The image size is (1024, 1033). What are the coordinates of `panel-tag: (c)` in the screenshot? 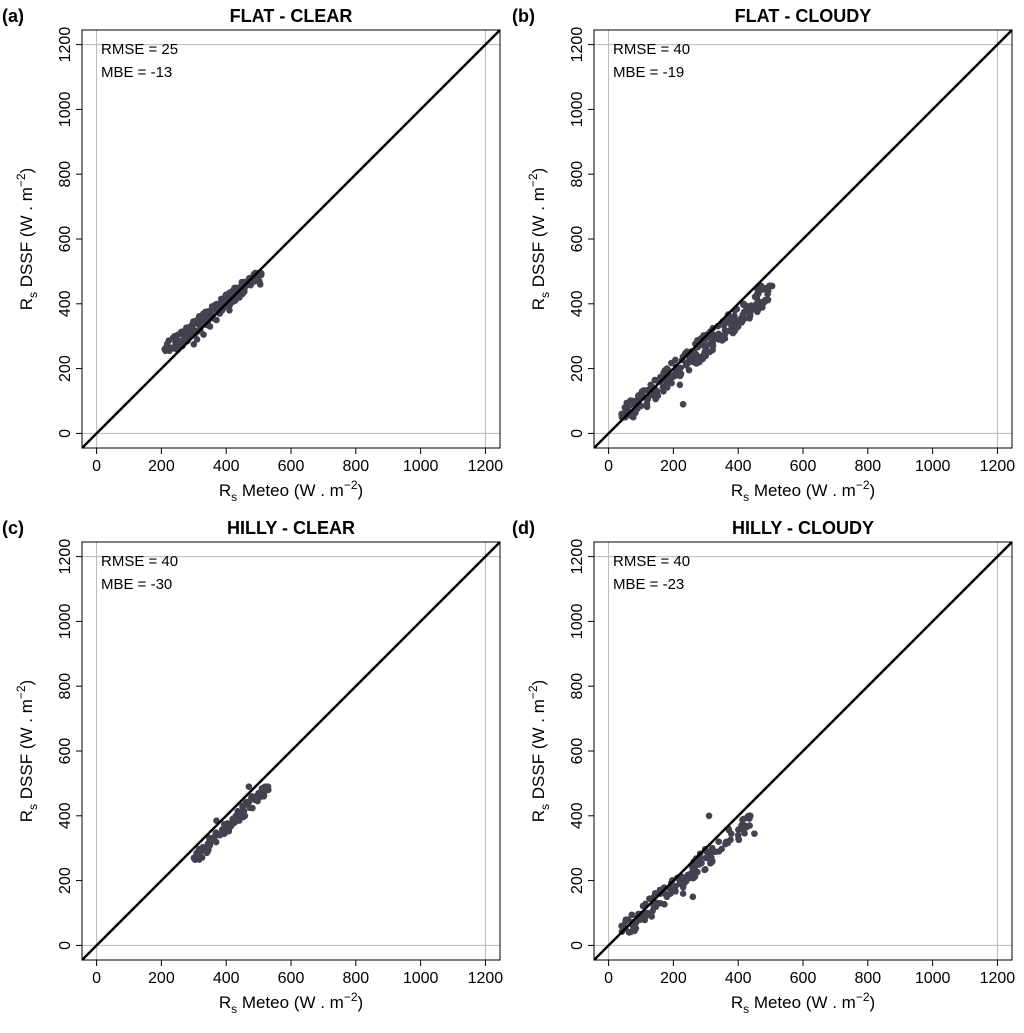 It's located at (13, 528).